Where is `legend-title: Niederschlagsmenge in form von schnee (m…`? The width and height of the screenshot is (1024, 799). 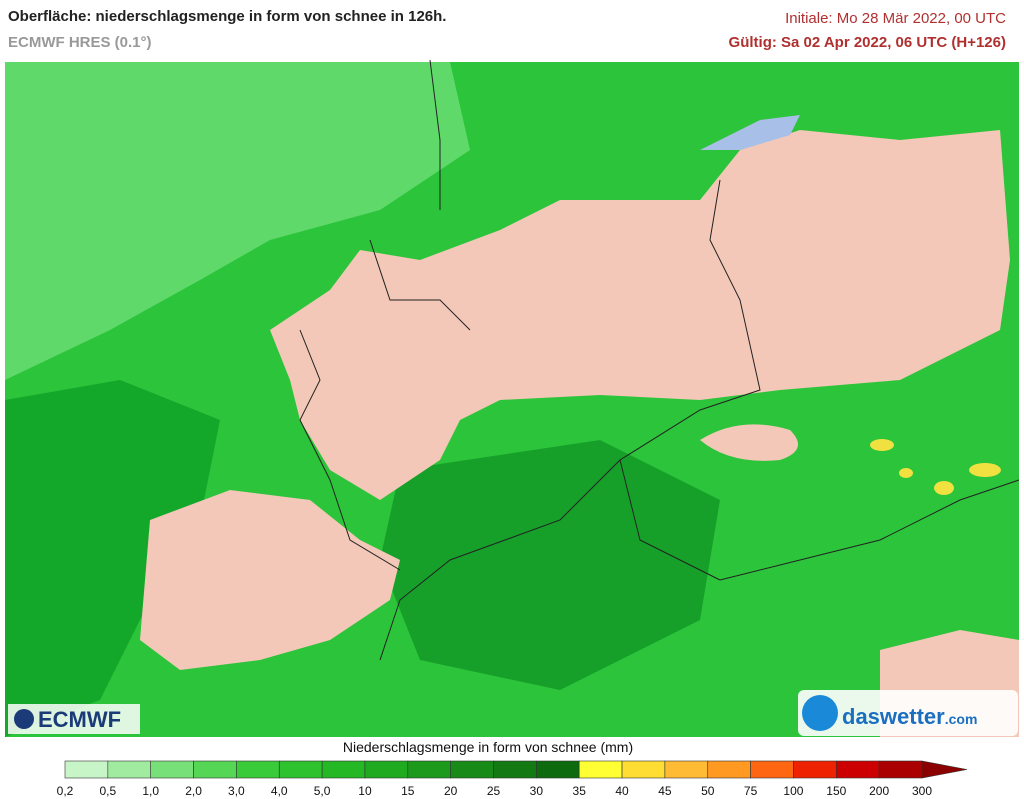
legend-title: Niederschlagsmenge in form von schnee (m… is located at coordinates (488, 747).